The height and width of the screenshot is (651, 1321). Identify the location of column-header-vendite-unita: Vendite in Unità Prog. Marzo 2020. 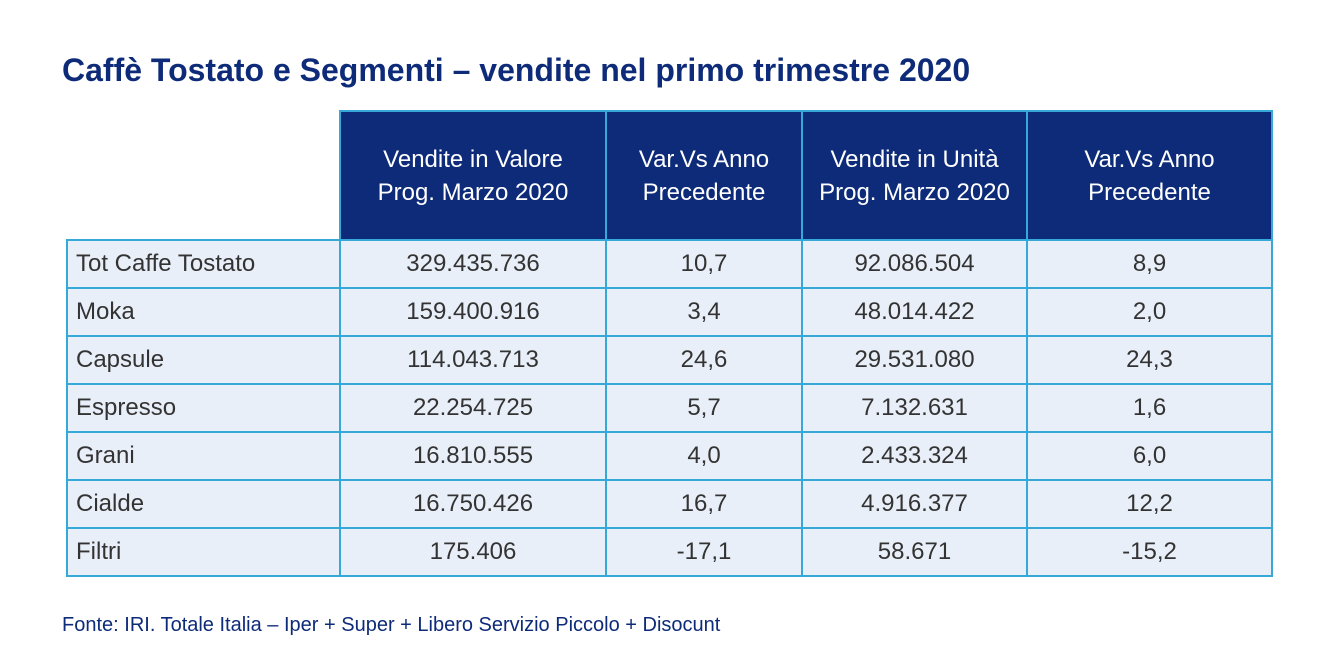
(914, 175).